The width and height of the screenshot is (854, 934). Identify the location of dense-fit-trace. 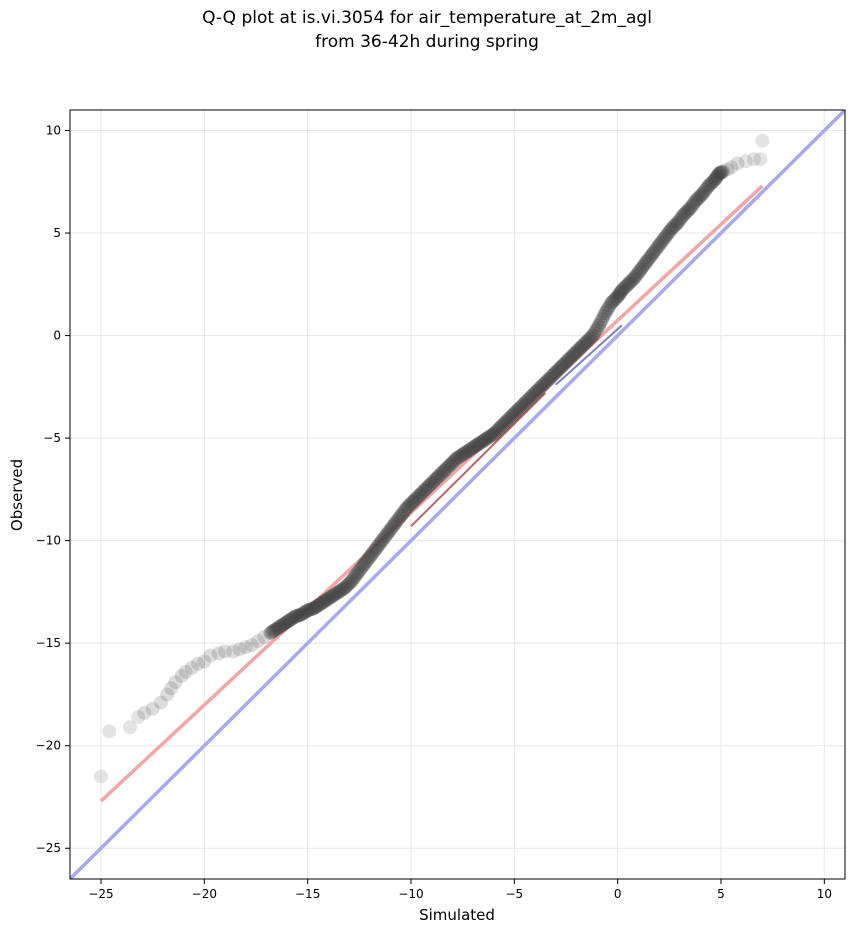
(478, 459).